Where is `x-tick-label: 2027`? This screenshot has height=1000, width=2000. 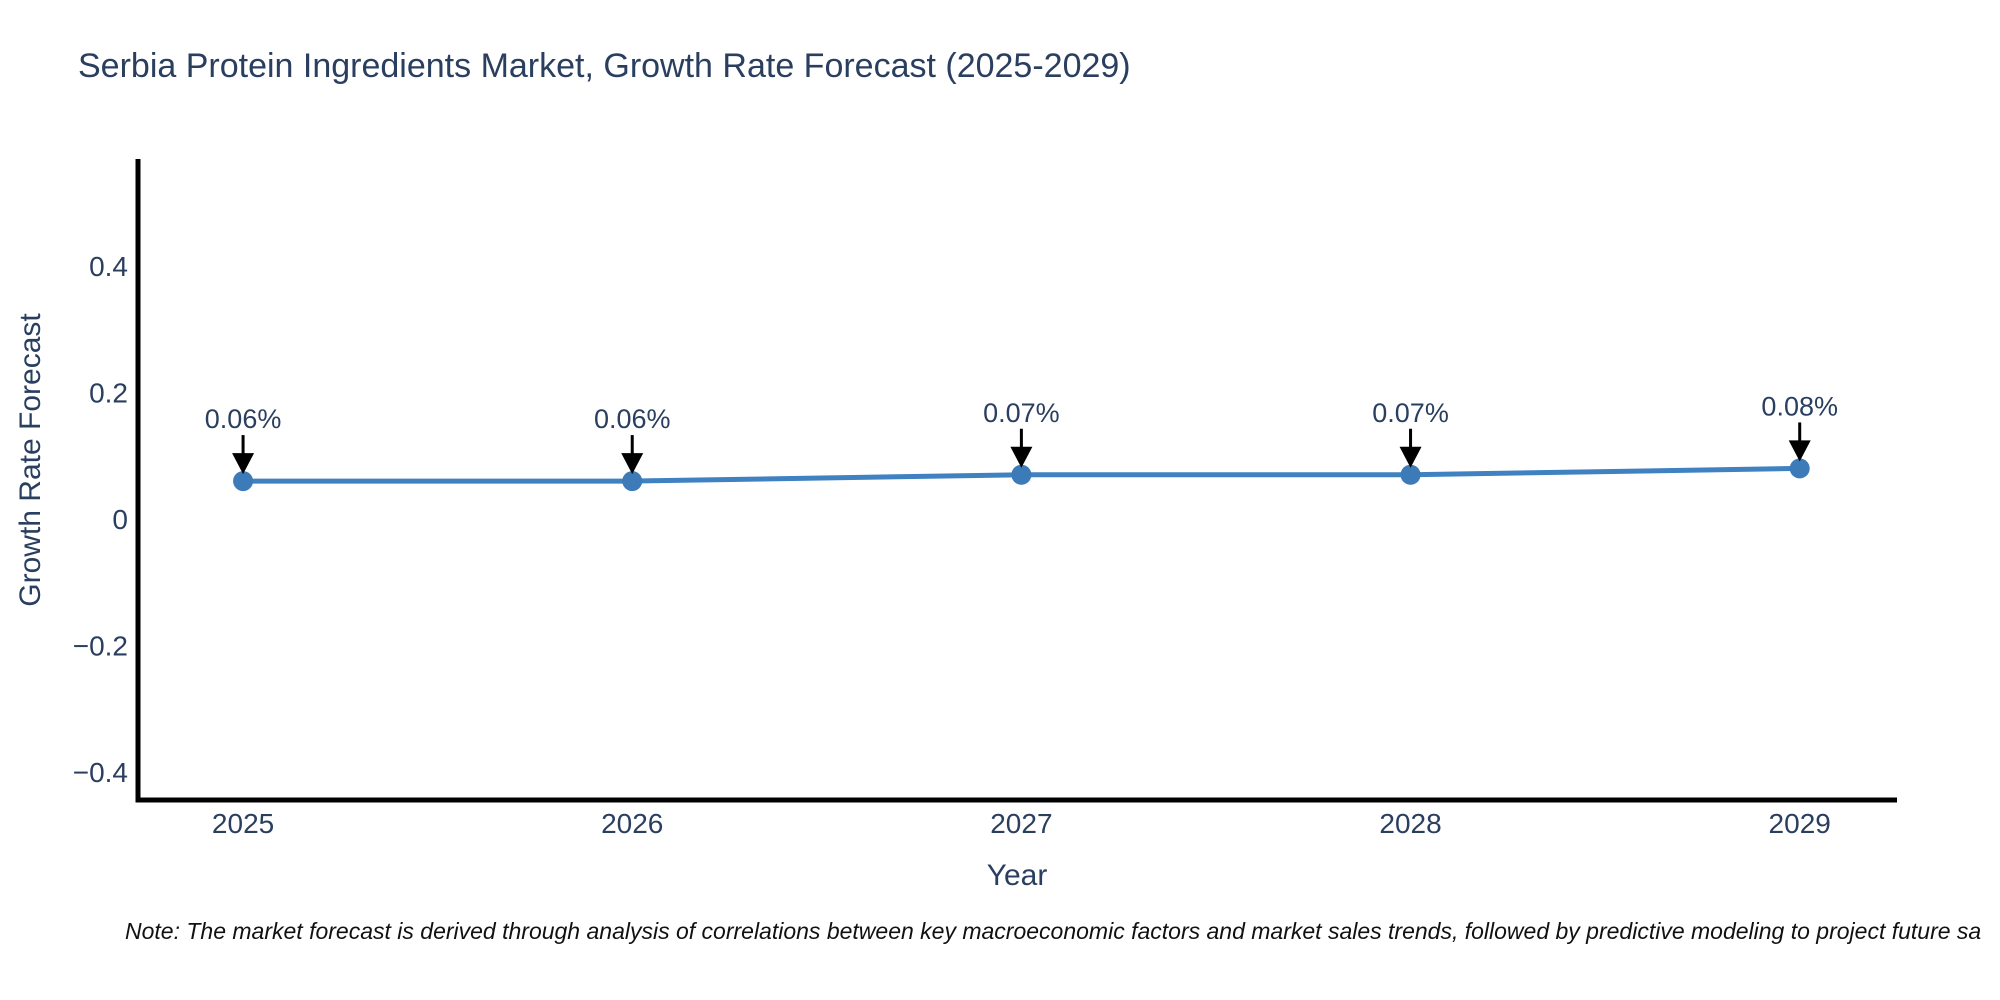
x-tick-label: 2027 is located at coordinates (1021, 823).